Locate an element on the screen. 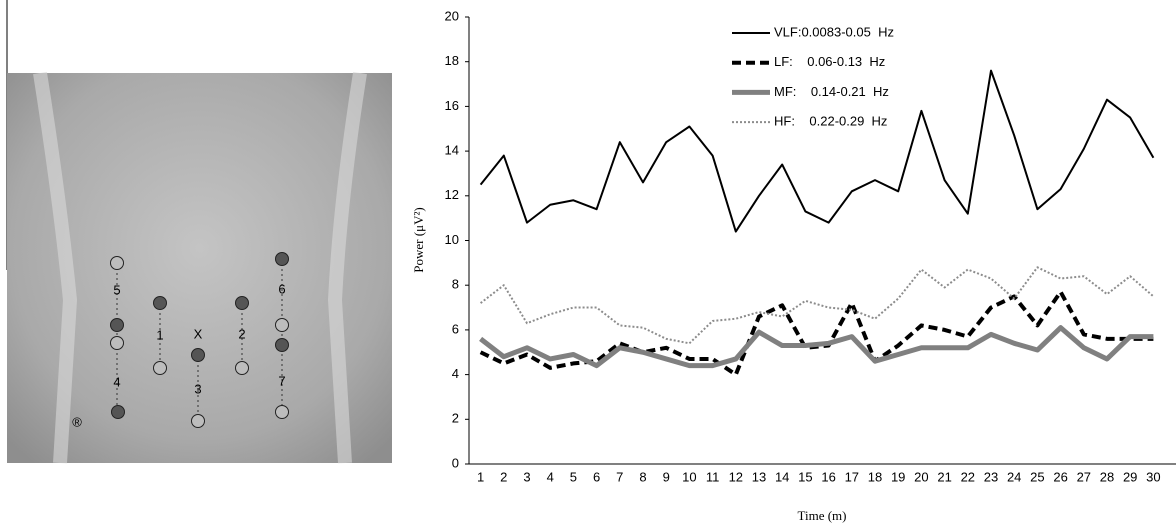 The image size is (1176, 525). y-tick-label: 6 is located at coordinates (455, 328).